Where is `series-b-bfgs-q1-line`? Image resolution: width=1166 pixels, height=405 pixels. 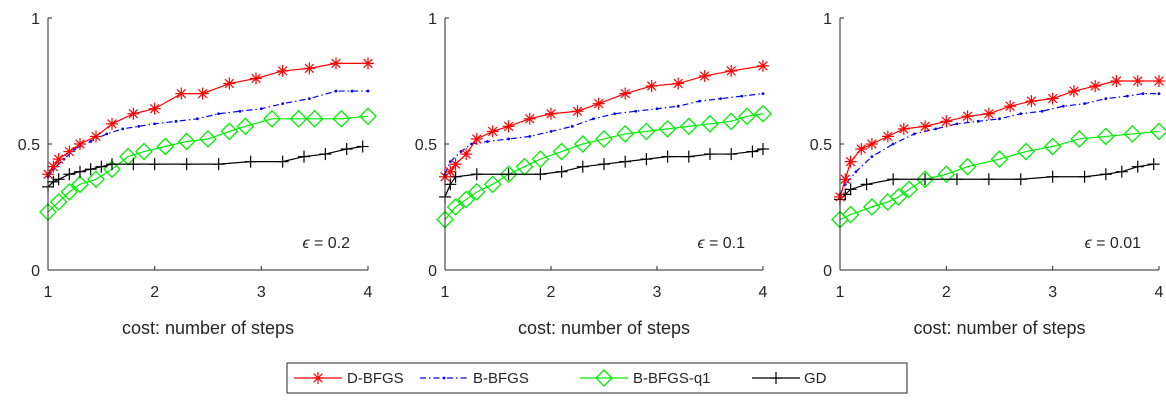 series-b-bfgs-q1-line is located at coordinates (208, 164).